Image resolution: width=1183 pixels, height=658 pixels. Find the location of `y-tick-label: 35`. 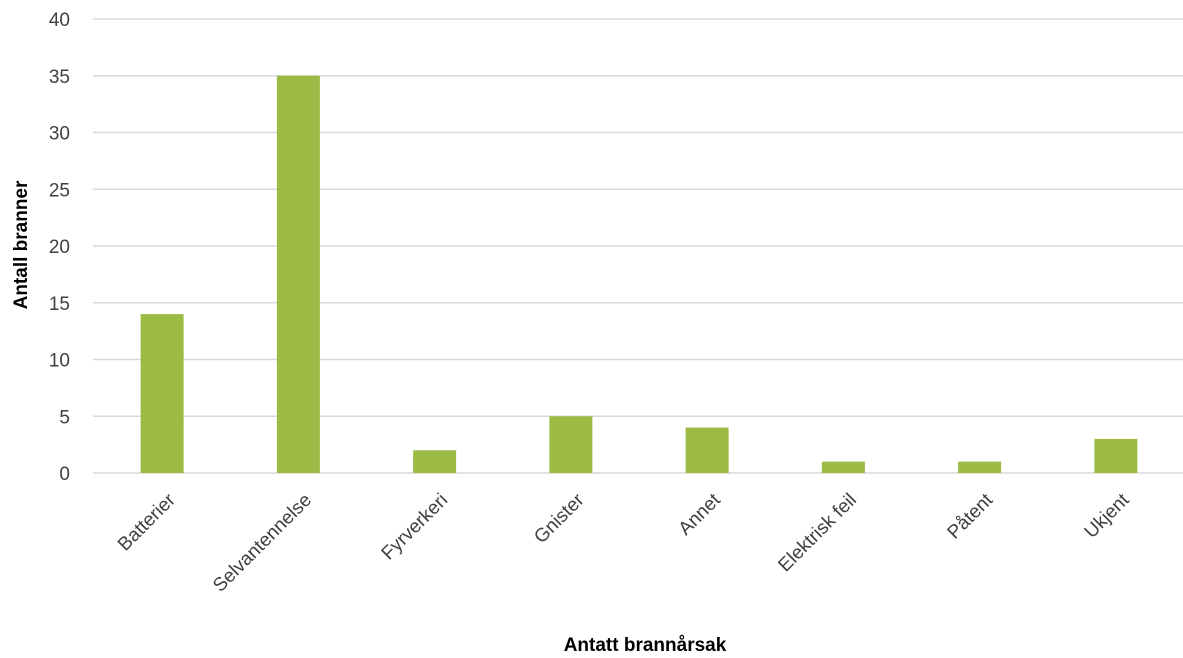

y-tick-label: 35 is located at coordinates (59, 77).